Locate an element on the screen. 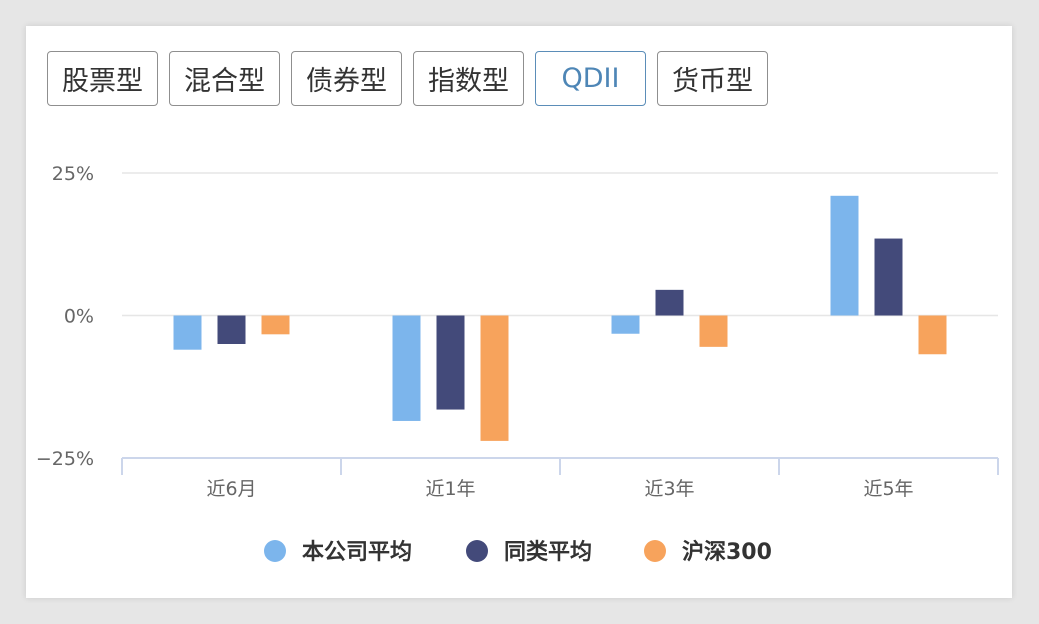 The image size is (1039, 624). fund-type-tabs: 股票型 混合型 债券型 指数型 QDII 货币型 is located at coordinates (413, 78).